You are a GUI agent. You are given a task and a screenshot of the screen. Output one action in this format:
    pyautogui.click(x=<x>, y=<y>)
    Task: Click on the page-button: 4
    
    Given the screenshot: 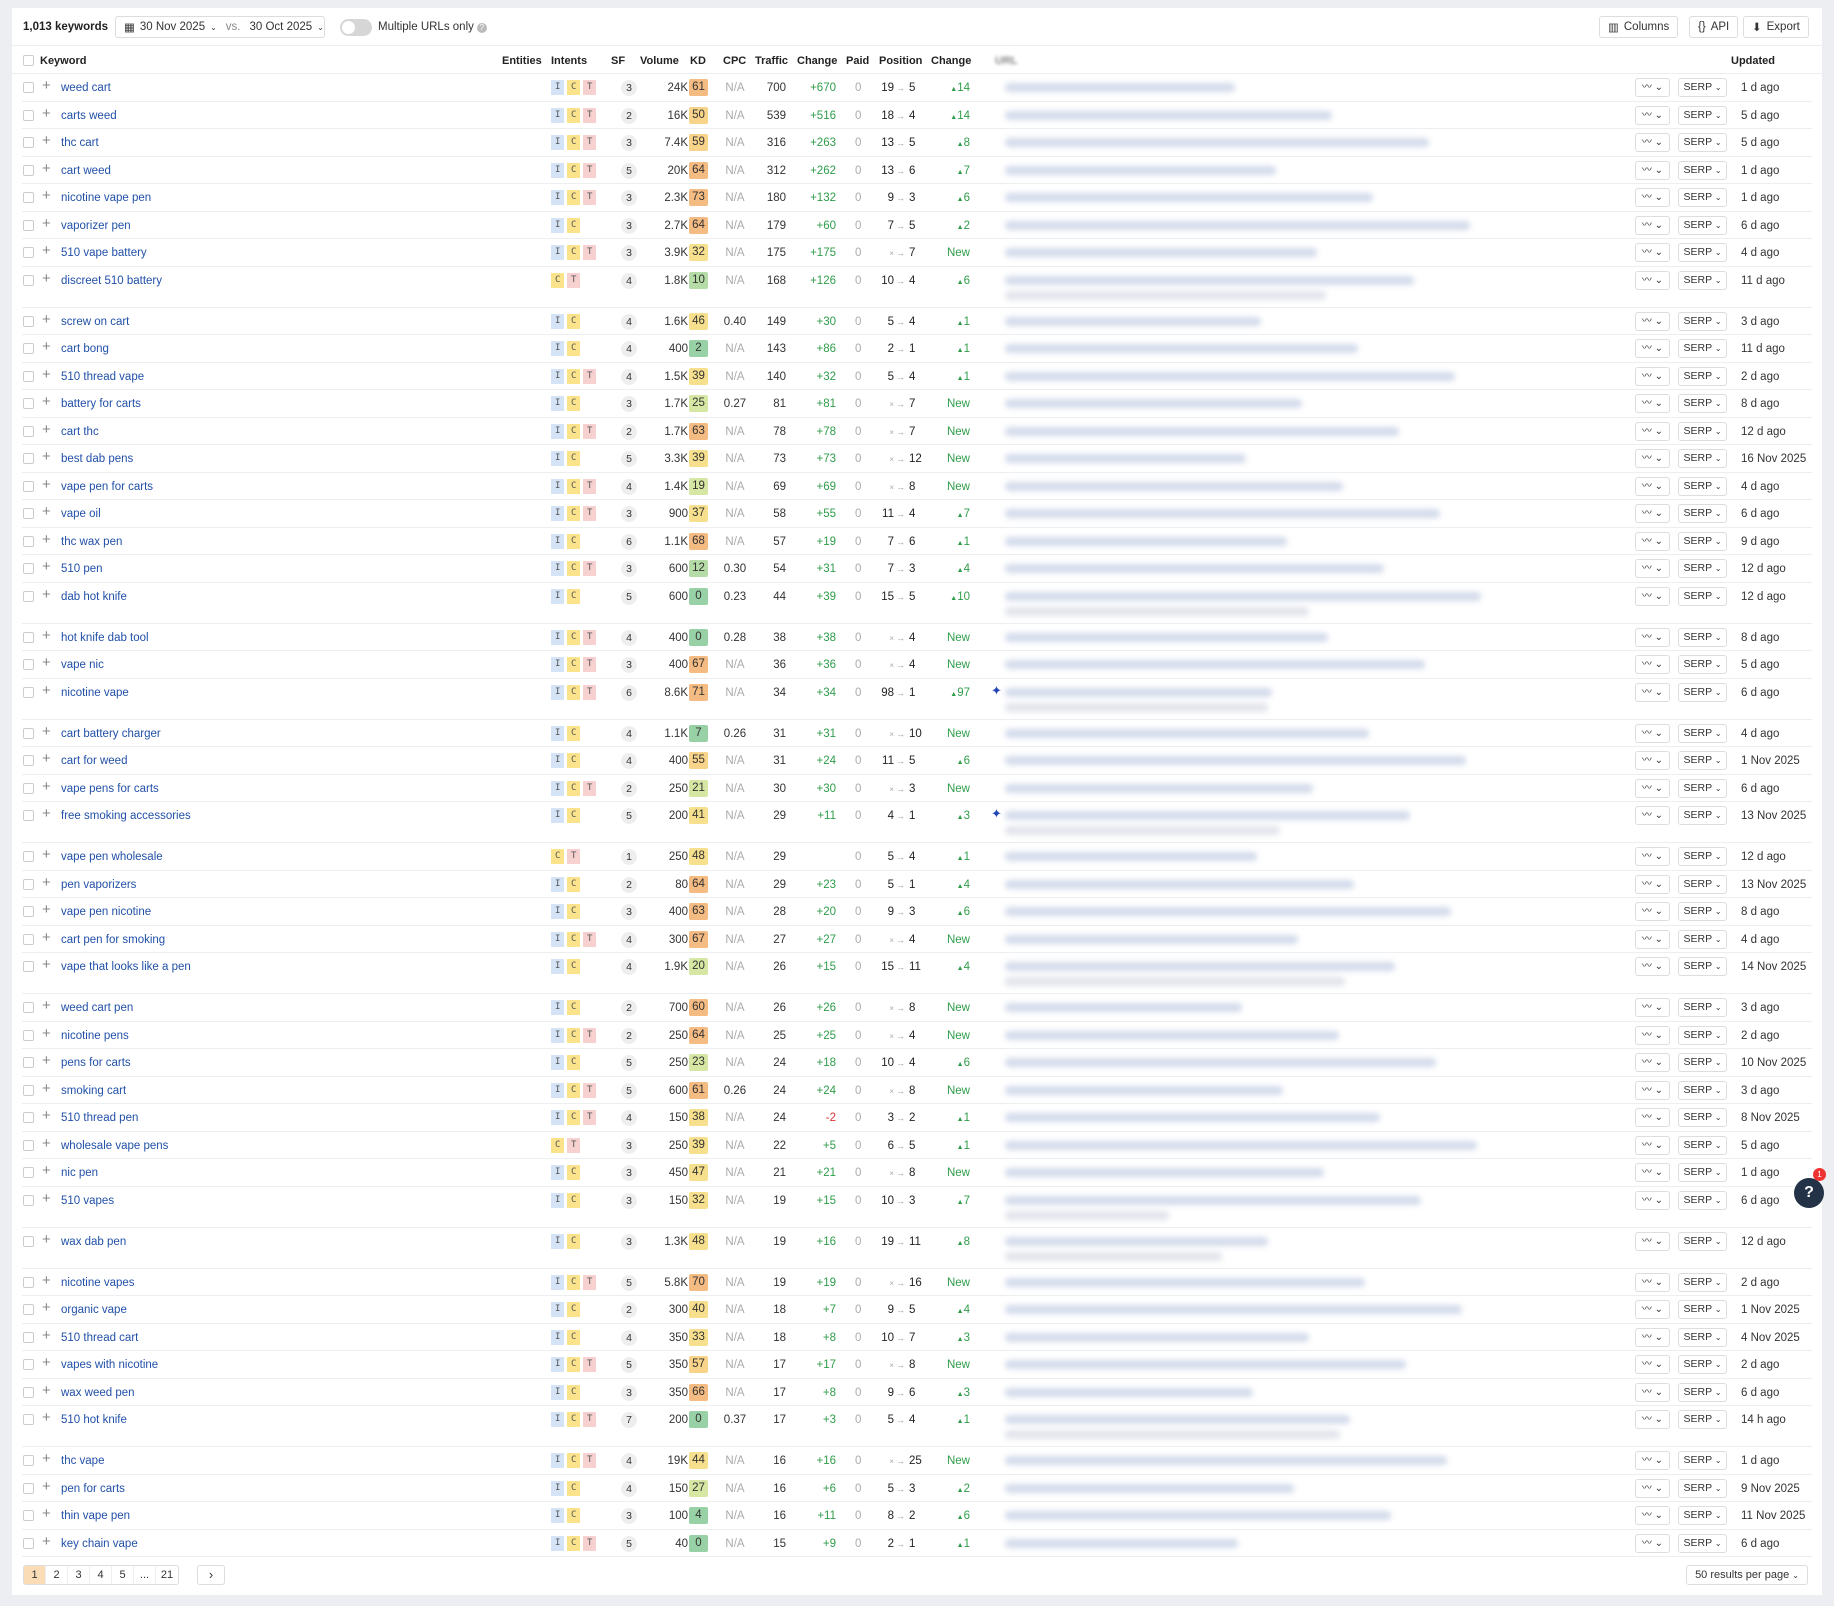 What is the action you would take?
    pyautogui.click(x=101, y=1575)
    